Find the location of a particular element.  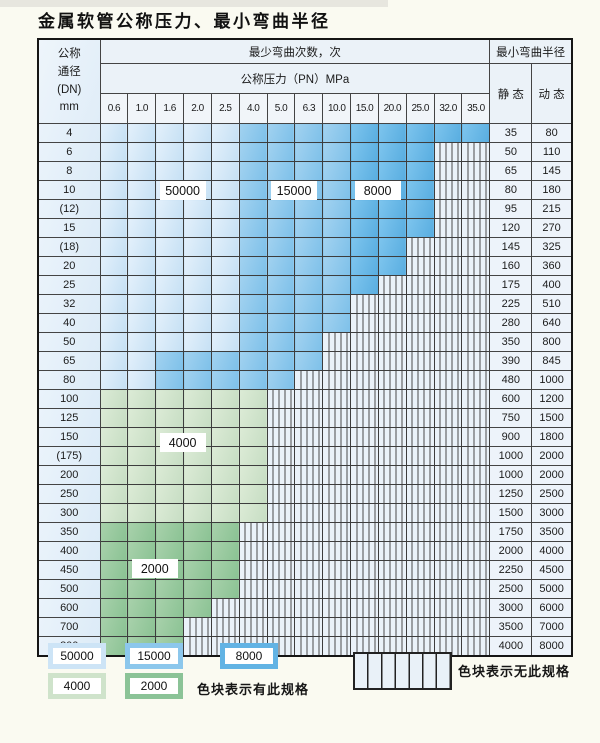

static-radius-value: 1250 is located at coordinates (511, 494).